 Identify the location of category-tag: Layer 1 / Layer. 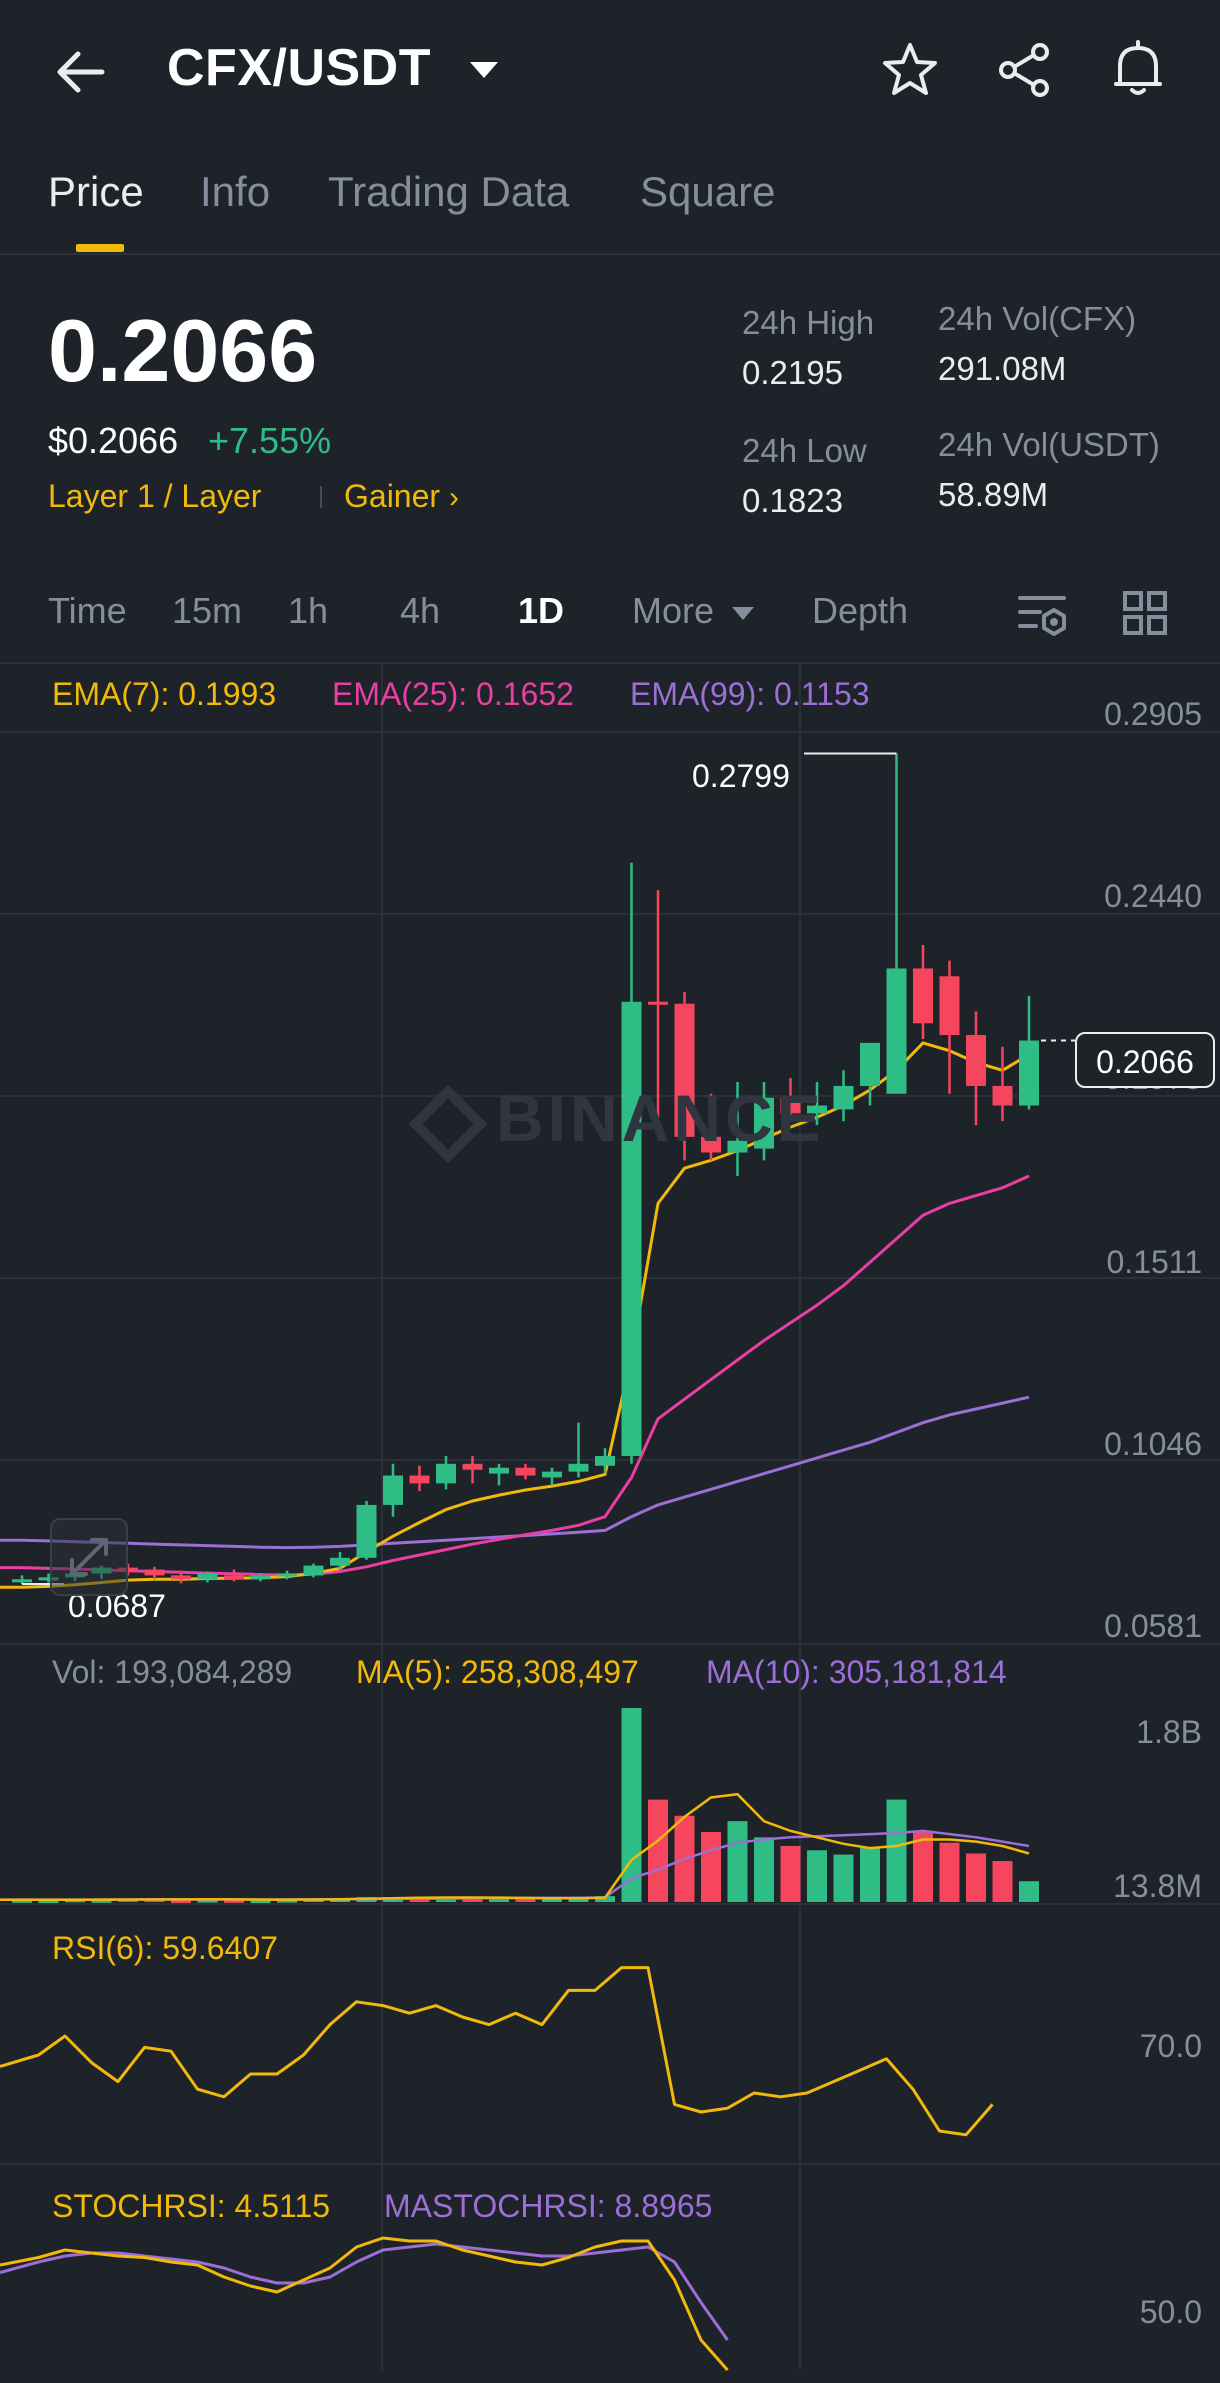
(155, 496).